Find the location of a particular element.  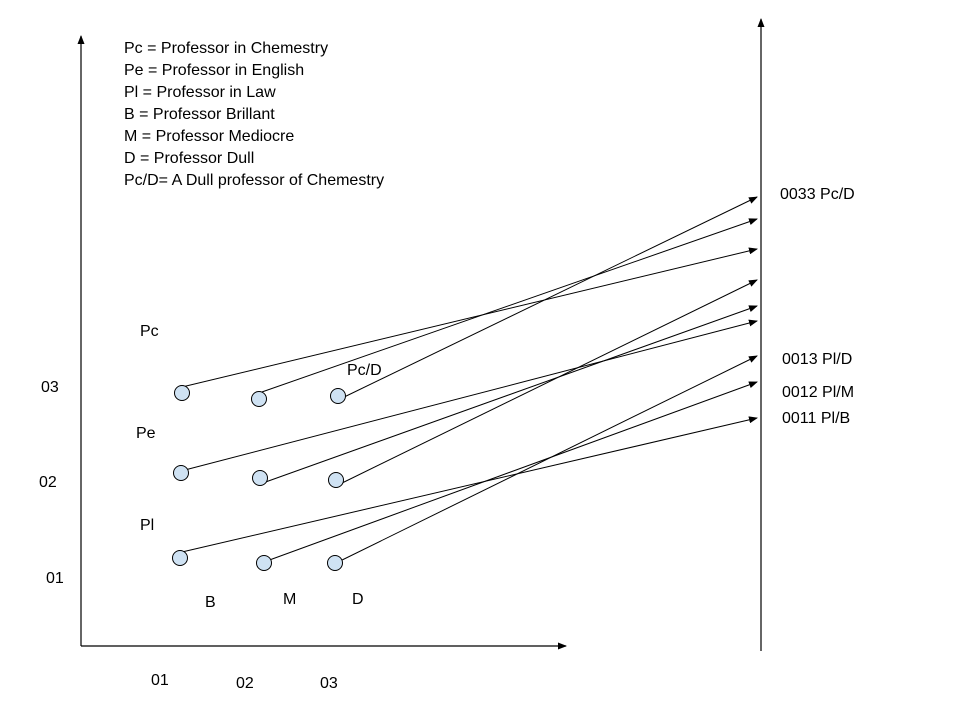

arrow-pe-b is located at coordinates (469, 395).